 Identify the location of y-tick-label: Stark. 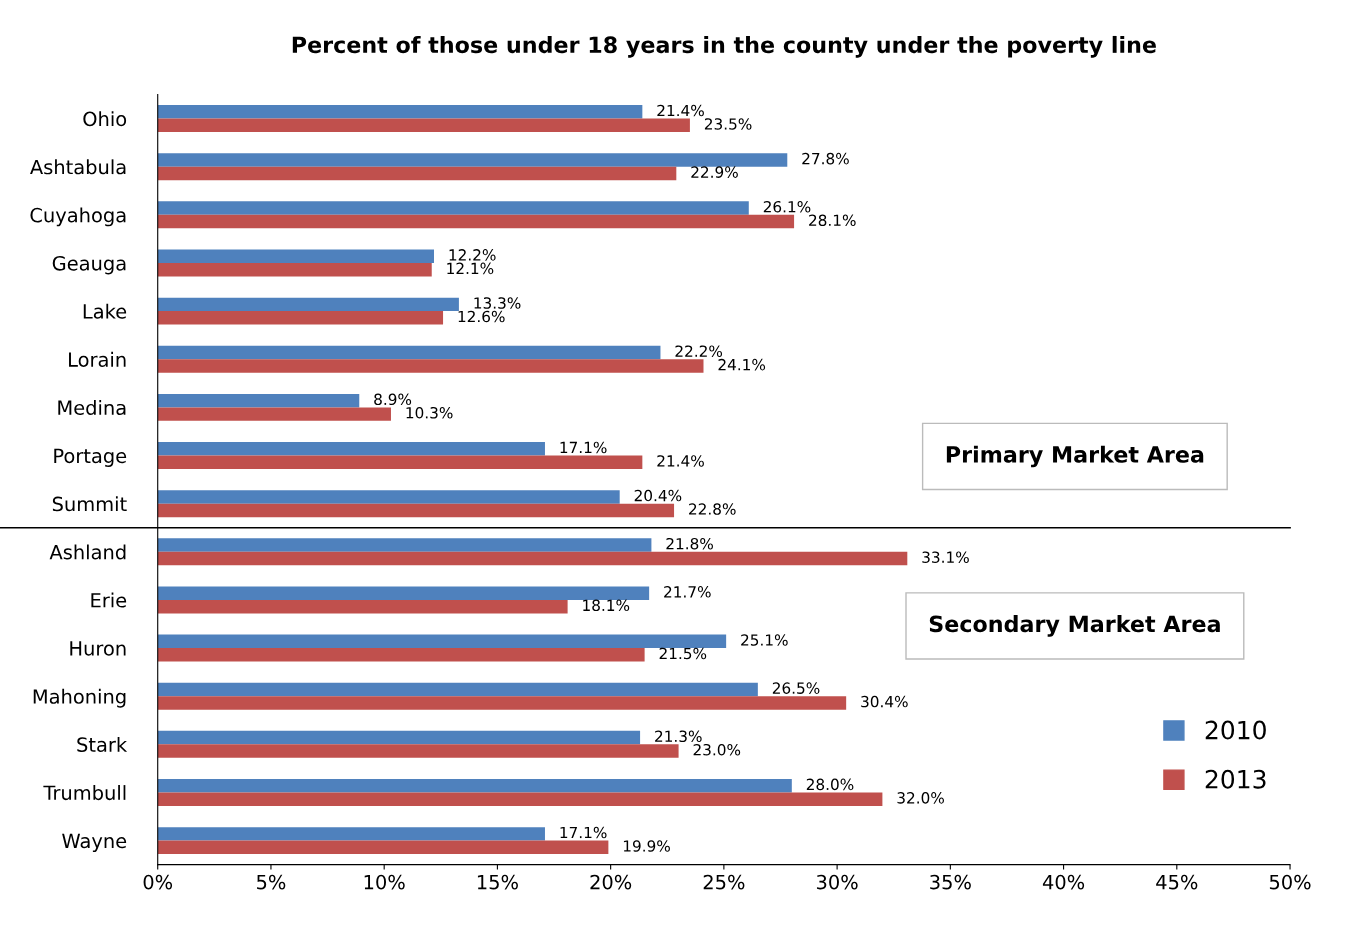
(102, 744).